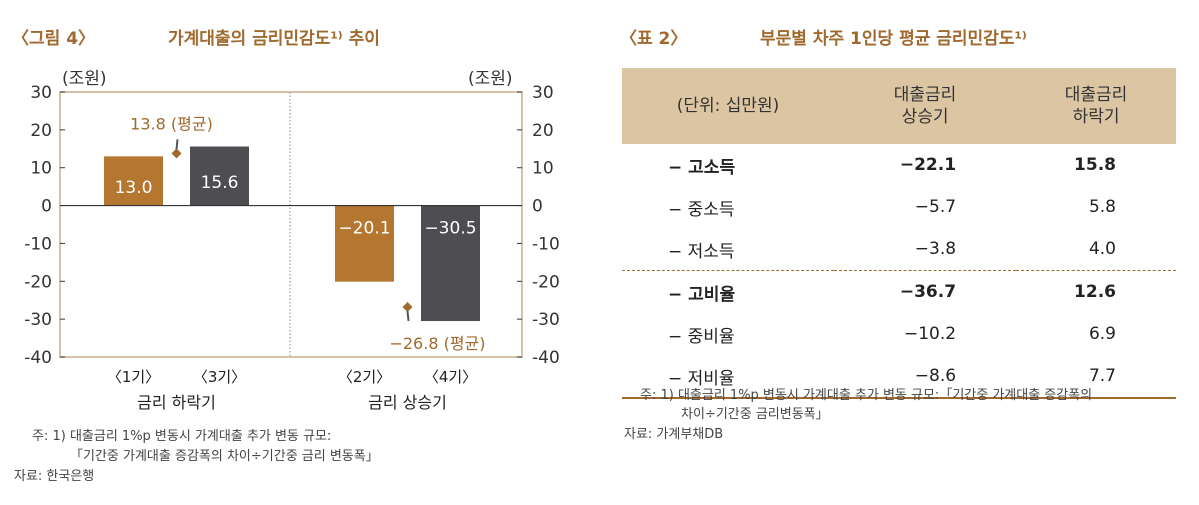 The image size is (1199, 505). Describe the element at coordinates (450, 229) in the screenshot. I see `bar-label: −30.5` at that location.